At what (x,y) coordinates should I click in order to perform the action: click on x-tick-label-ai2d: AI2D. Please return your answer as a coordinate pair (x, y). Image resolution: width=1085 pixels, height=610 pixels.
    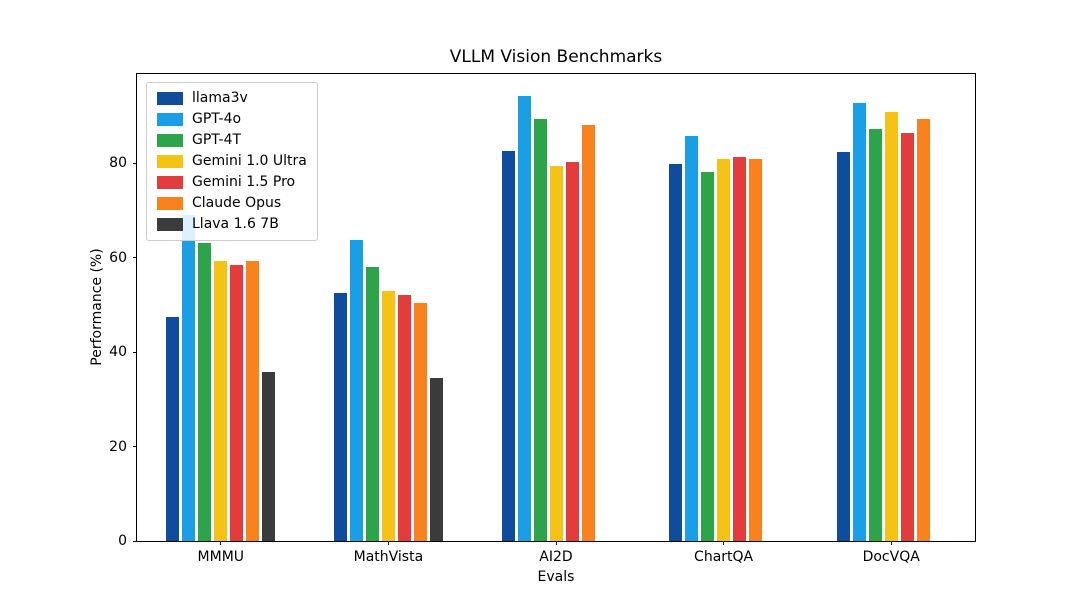
    Looking at the image, I should click on (556, 557).